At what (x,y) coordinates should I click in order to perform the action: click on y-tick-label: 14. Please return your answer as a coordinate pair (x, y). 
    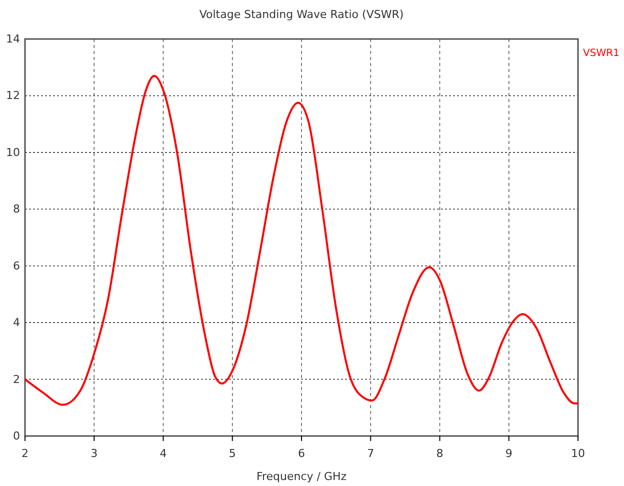
    Looking at the image, I should click on (13, 39).